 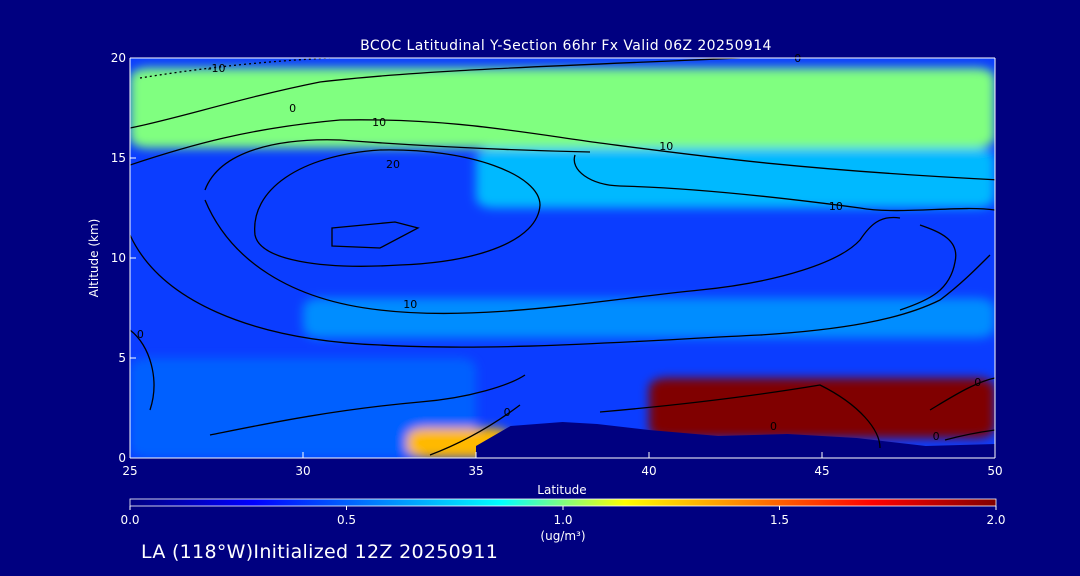 I want to click on terrain, so click(x=735, y=440).